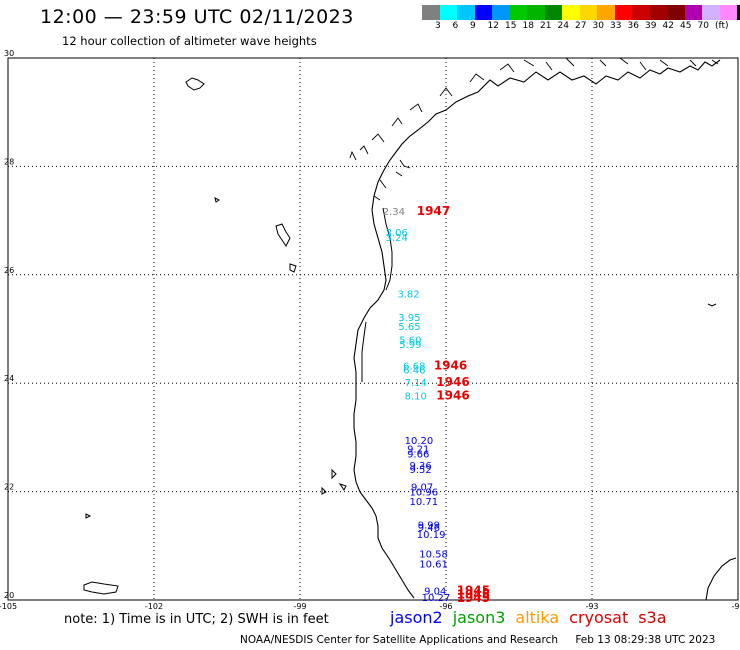 The height and width of the screenshot is (650, 740). Describe the element at coordinates (392, 180) in the screenshot. I see `coast-estuary` at that location.